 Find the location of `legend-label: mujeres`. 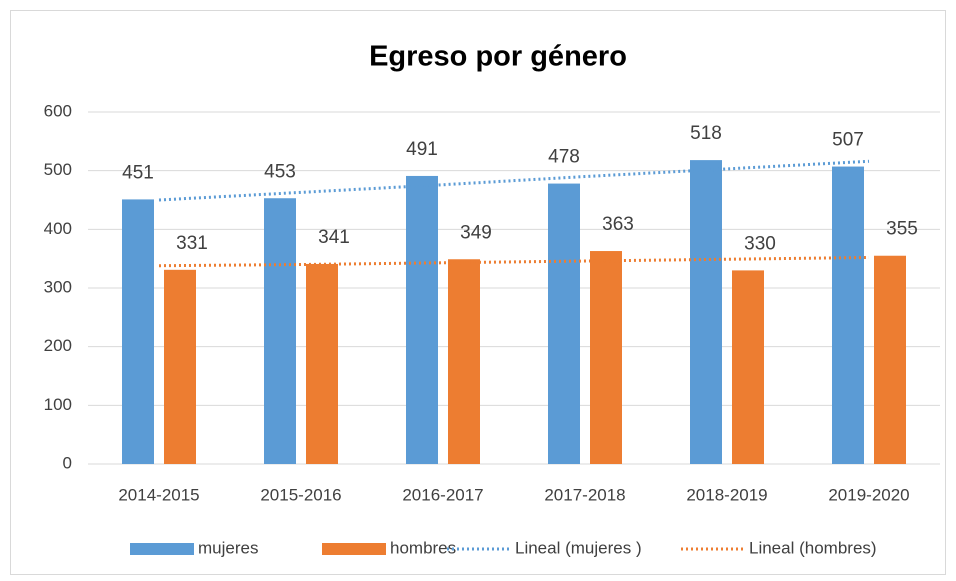

legend-label: mujeres is located at coordinates (228, 547).